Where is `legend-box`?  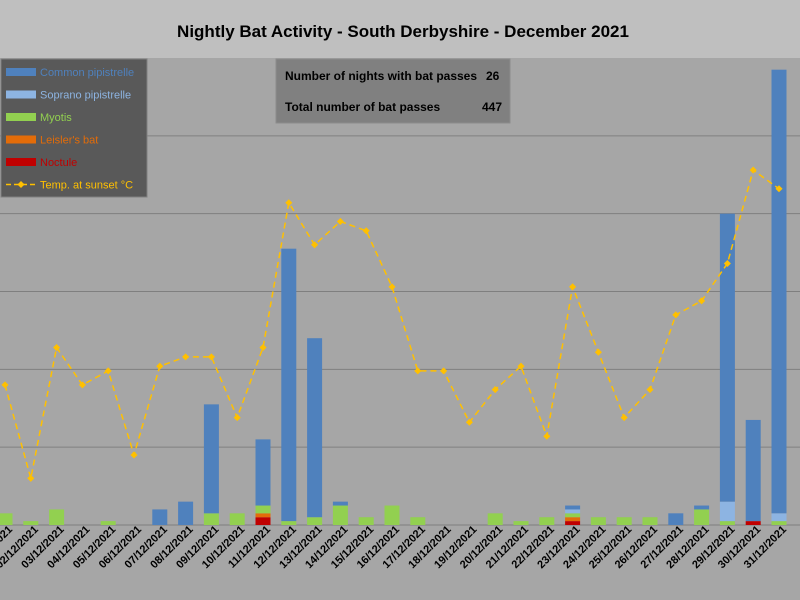 legend-box is located at coordinates (74, 128).